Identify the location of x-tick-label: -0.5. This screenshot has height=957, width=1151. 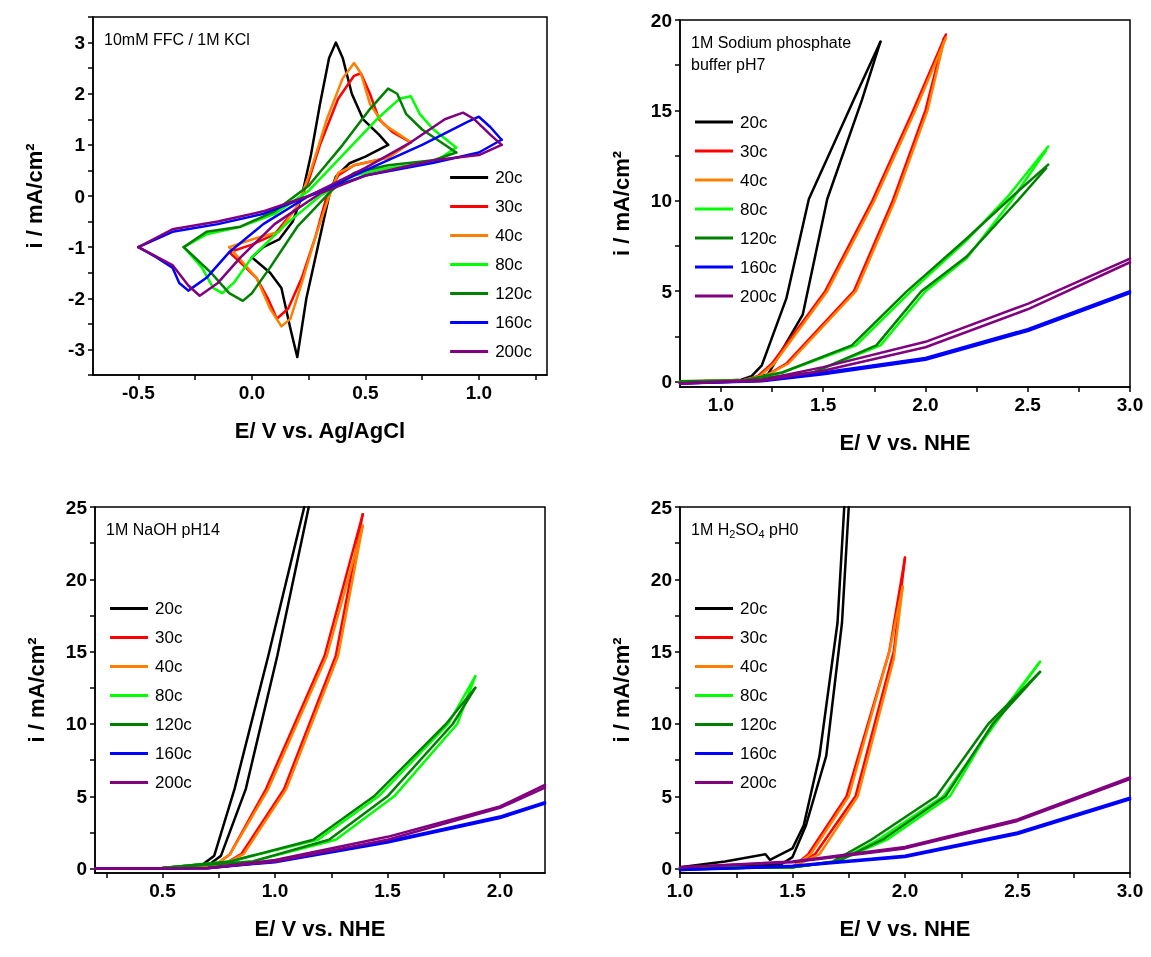
(139, 392).